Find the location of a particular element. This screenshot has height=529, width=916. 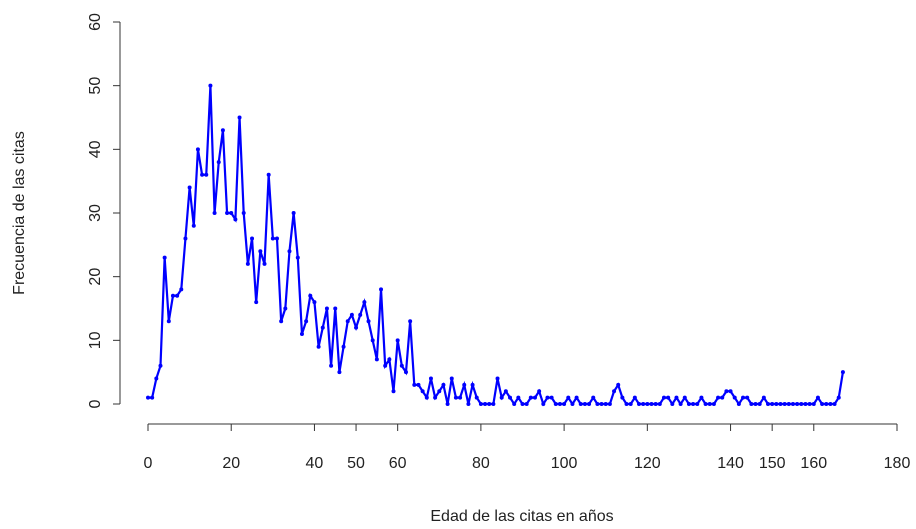

x-tick-label: 40 is located at coordinates (315, 463).